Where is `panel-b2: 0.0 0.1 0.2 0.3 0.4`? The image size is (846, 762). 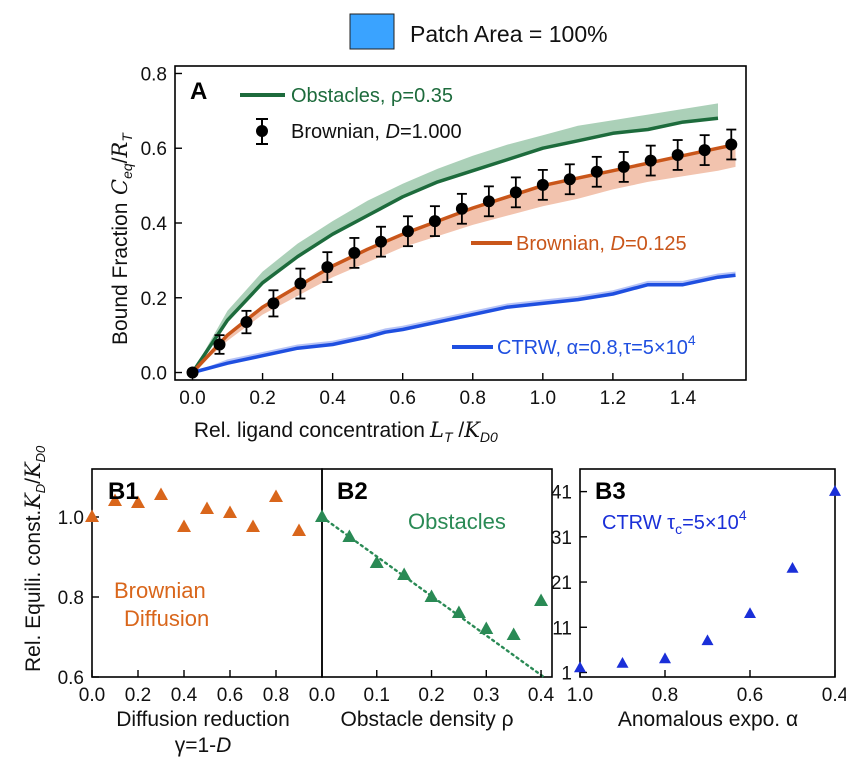
panel-b2: 0.0 0.1 0.2 0.3 0.4 is located at coordinates (432, 587).